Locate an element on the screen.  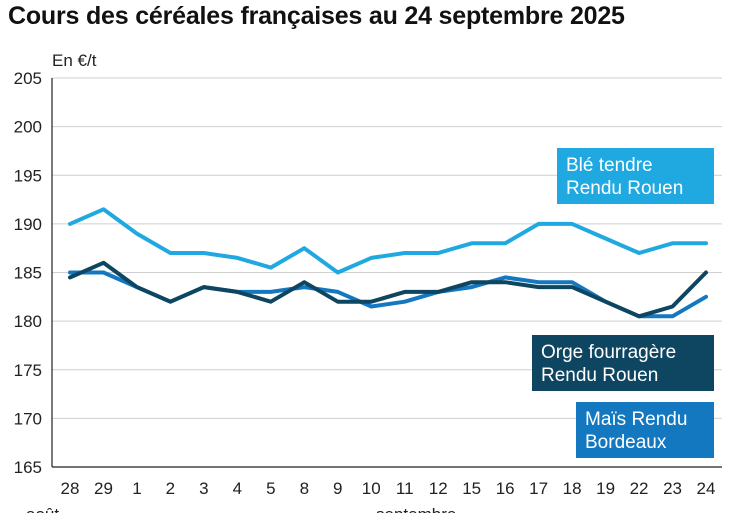
y-tick-label: 190 is located at coordinates (28, 224).